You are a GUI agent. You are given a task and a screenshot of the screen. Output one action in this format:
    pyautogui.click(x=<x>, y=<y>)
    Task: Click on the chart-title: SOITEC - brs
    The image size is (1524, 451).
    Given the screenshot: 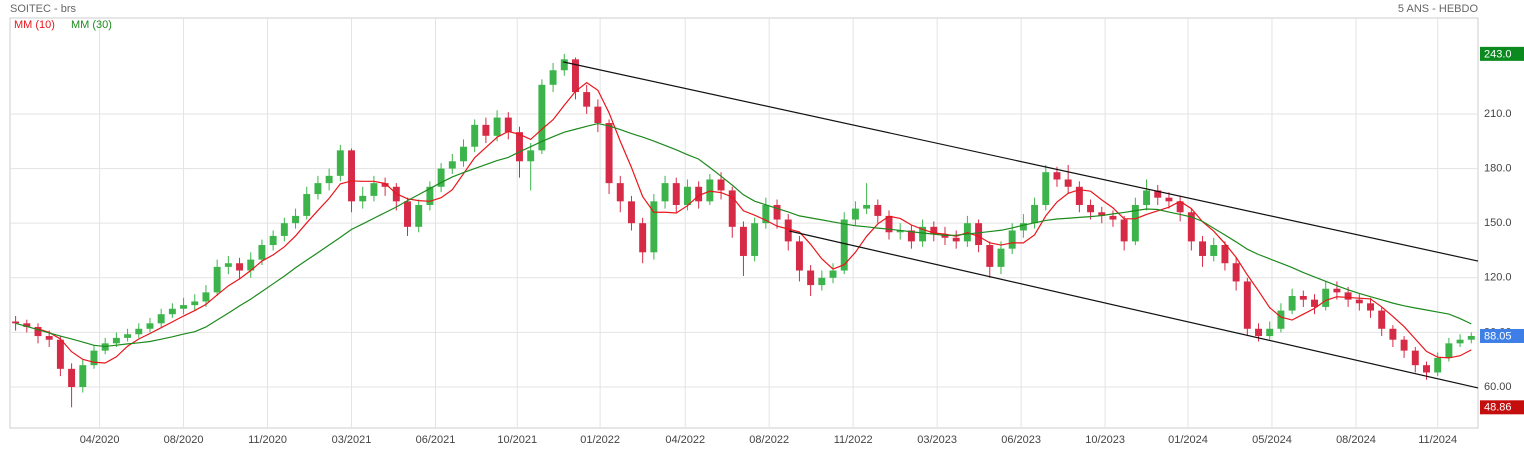 What is the action you would take?
    pyautogui.click(x=43, y=9)
    